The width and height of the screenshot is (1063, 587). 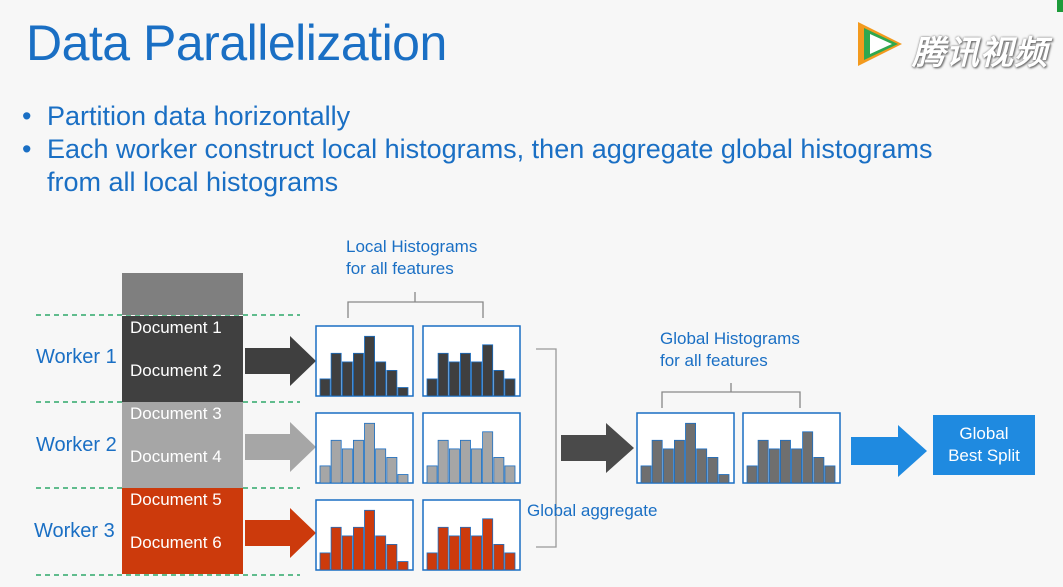 What do you see at coordinates (415, 305) in the screenshot?
I see `local-histograms-brace` at bounding box center [415, 305].